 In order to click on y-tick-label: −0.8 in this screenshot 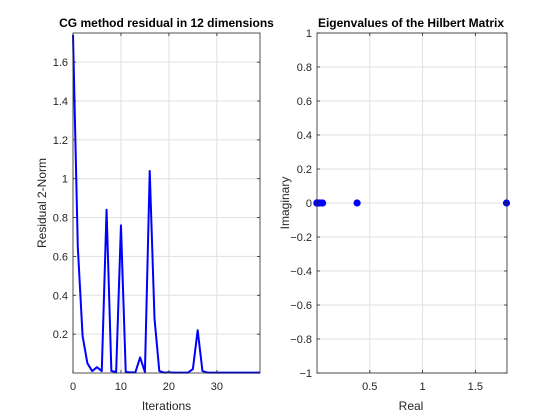, I will do `click(301, 340)`.